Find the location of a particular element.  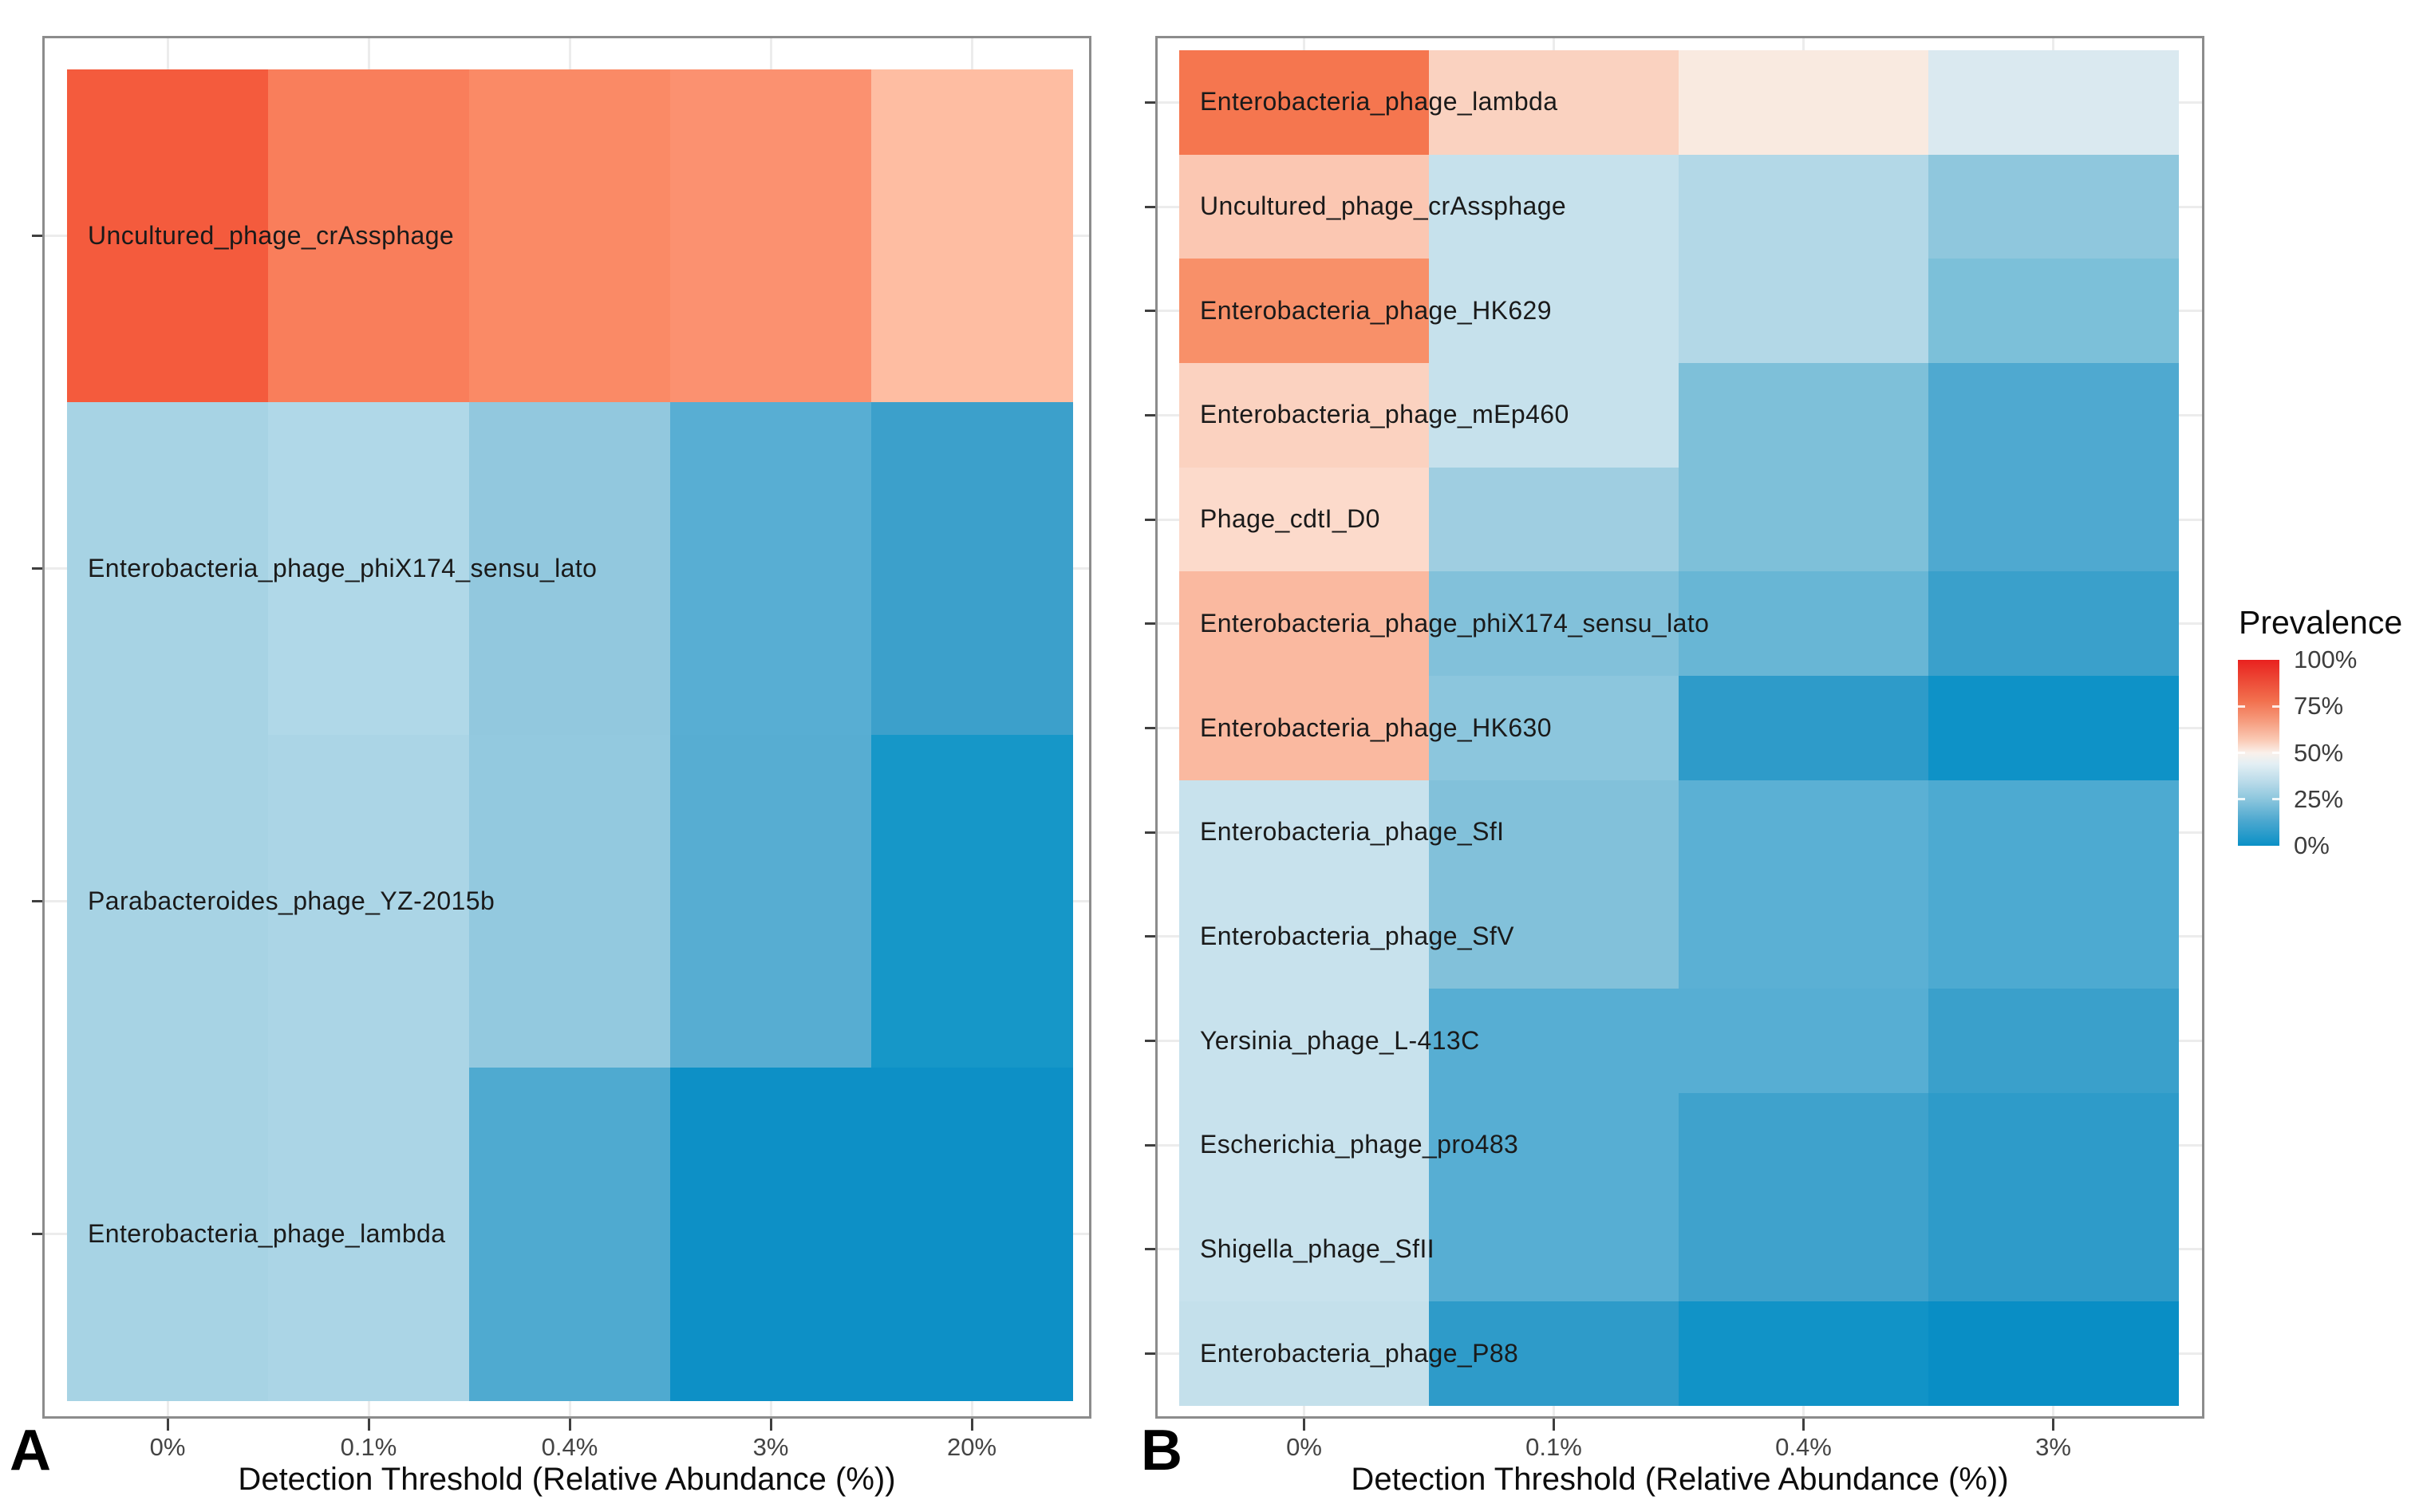

row-label: Enterobacteria_phage_P88 is located at coordinates (1359, 1353).